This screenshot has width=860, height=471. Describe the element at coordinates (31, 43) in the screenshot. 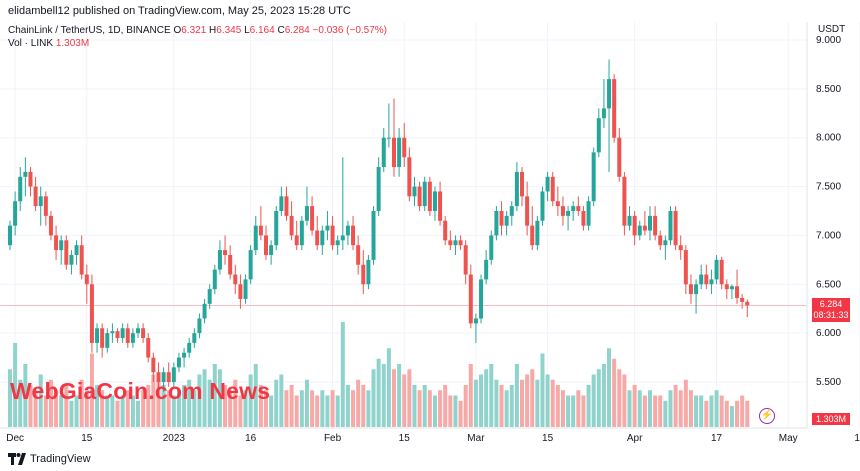

I see `volume-label: Vol · LINK` at that location.